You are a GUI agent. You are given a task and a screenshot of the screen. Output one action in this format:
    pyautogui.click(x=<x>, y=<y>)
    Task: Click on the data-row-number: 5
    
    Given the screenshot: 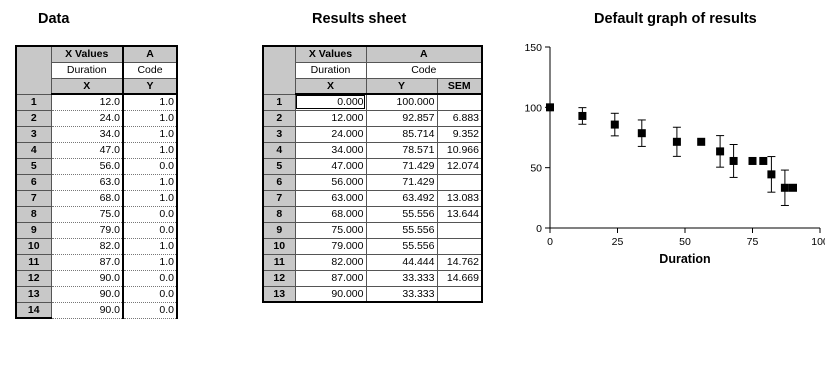 What is the action you would take?
    pyautogui.click(x=33, y=166)
    